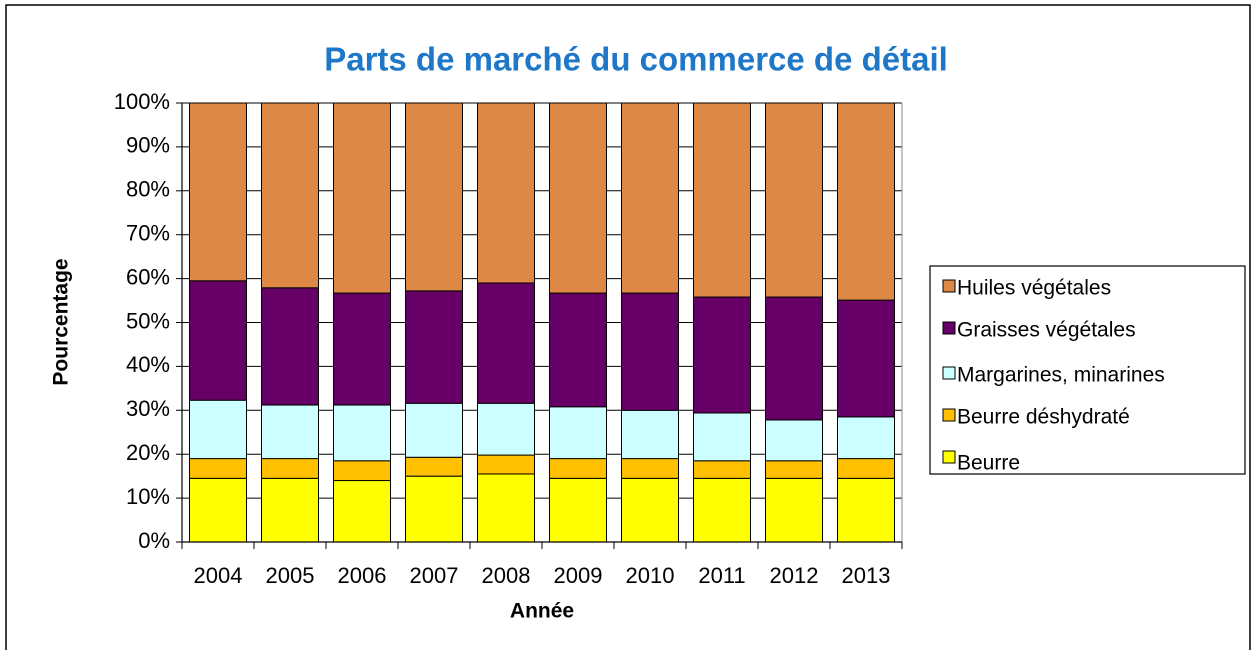  I want to click on x-tick-label: 2005, so click(290, 575).